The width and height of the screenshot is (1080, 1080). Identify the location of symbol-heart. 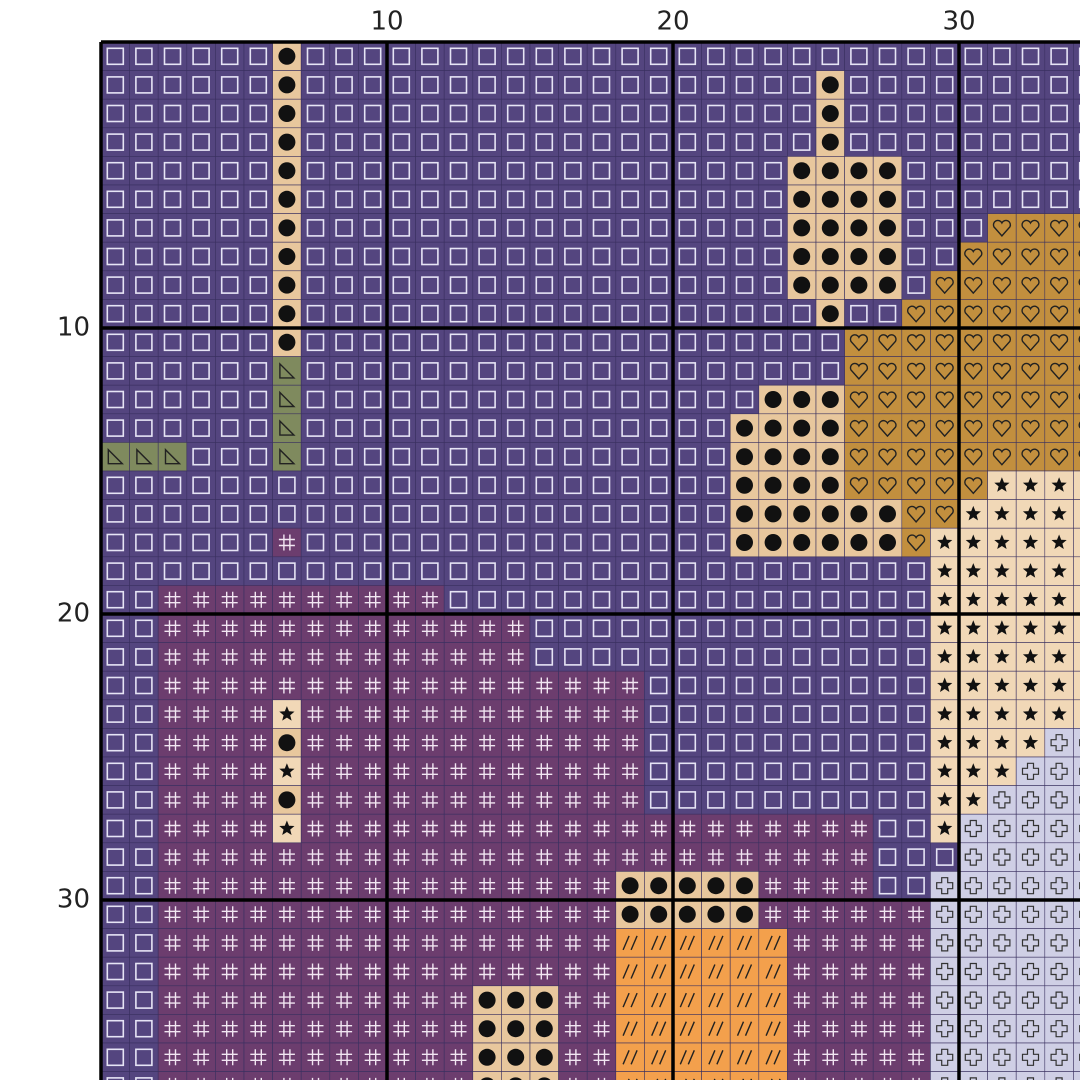
(944, 314).